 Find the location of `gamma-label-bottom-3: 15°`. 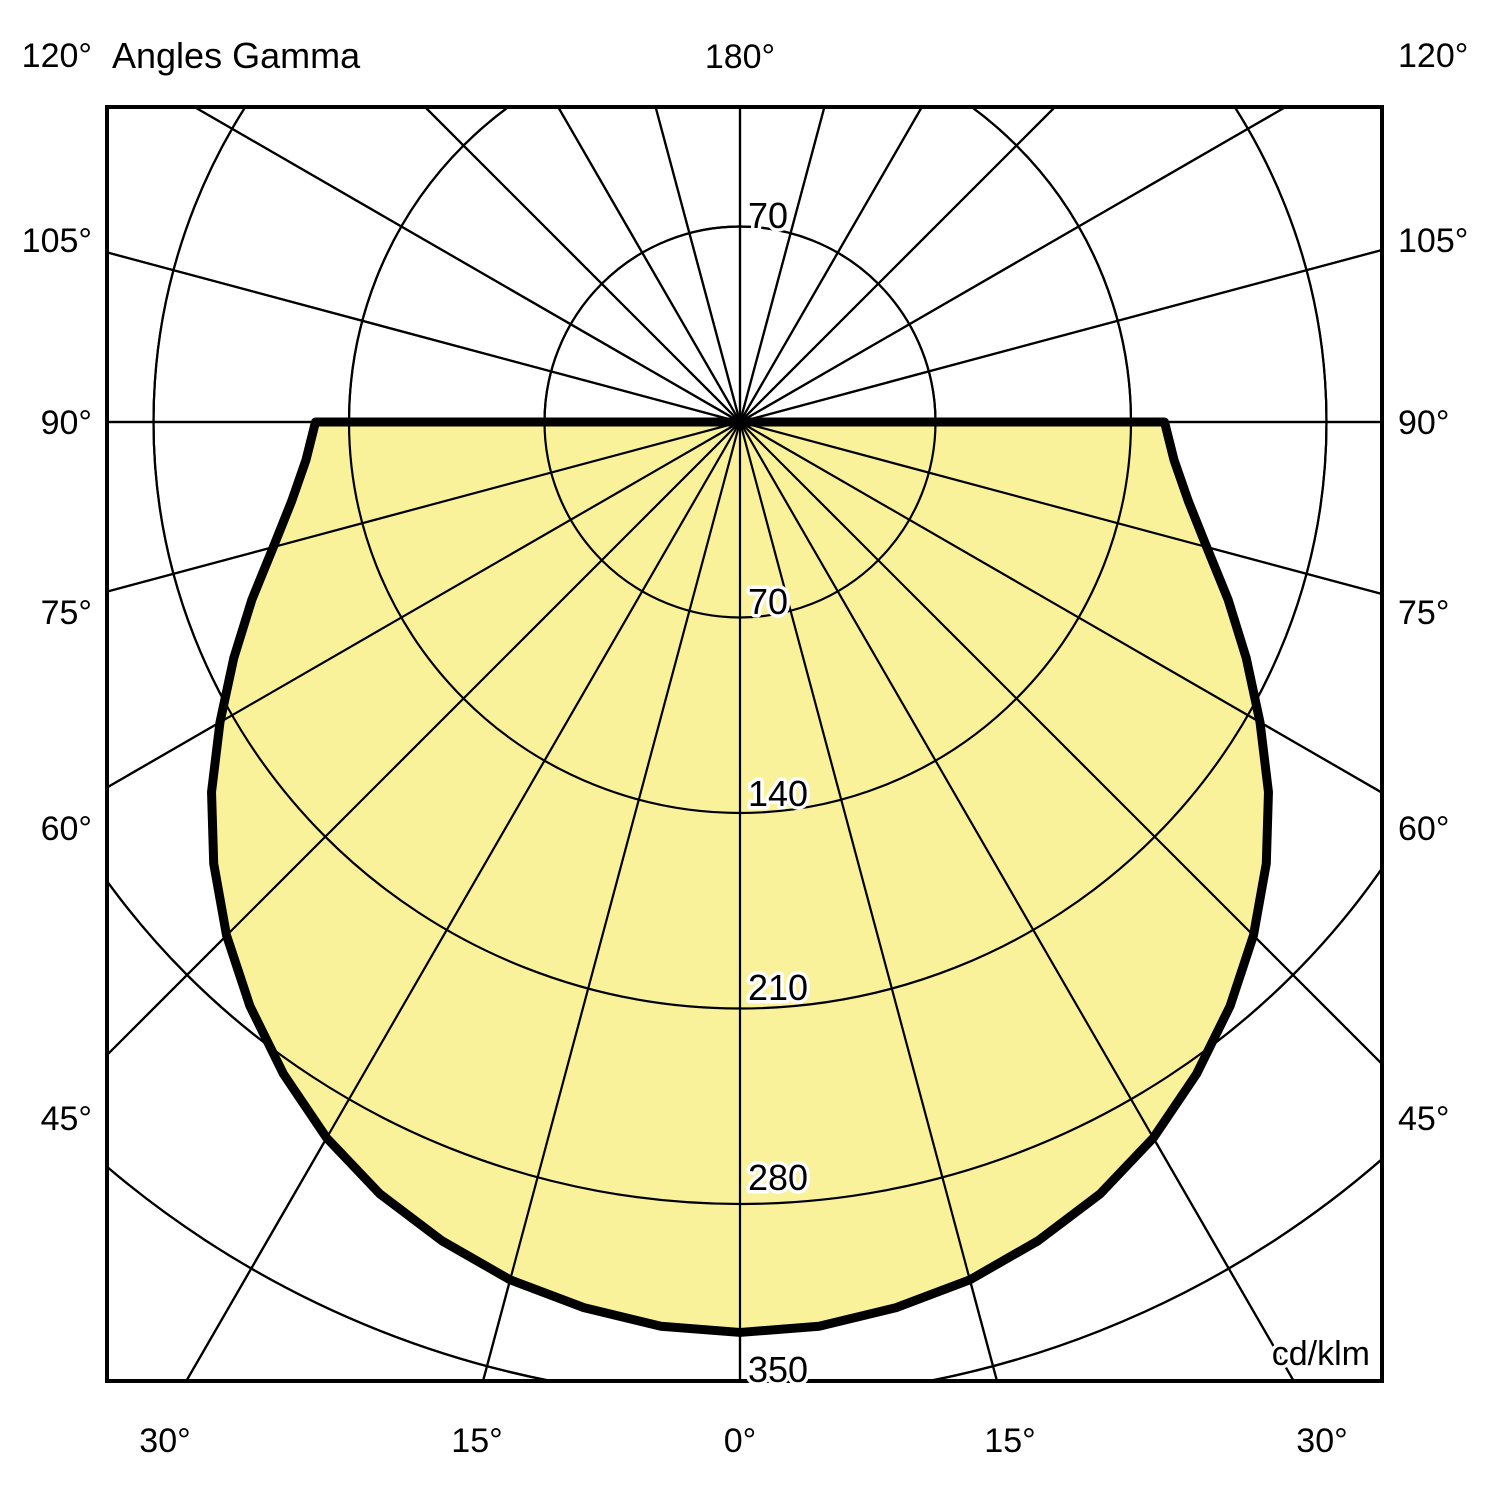

gamma-label-bottom-3: 15° is located at coordinates (1009, 1441).